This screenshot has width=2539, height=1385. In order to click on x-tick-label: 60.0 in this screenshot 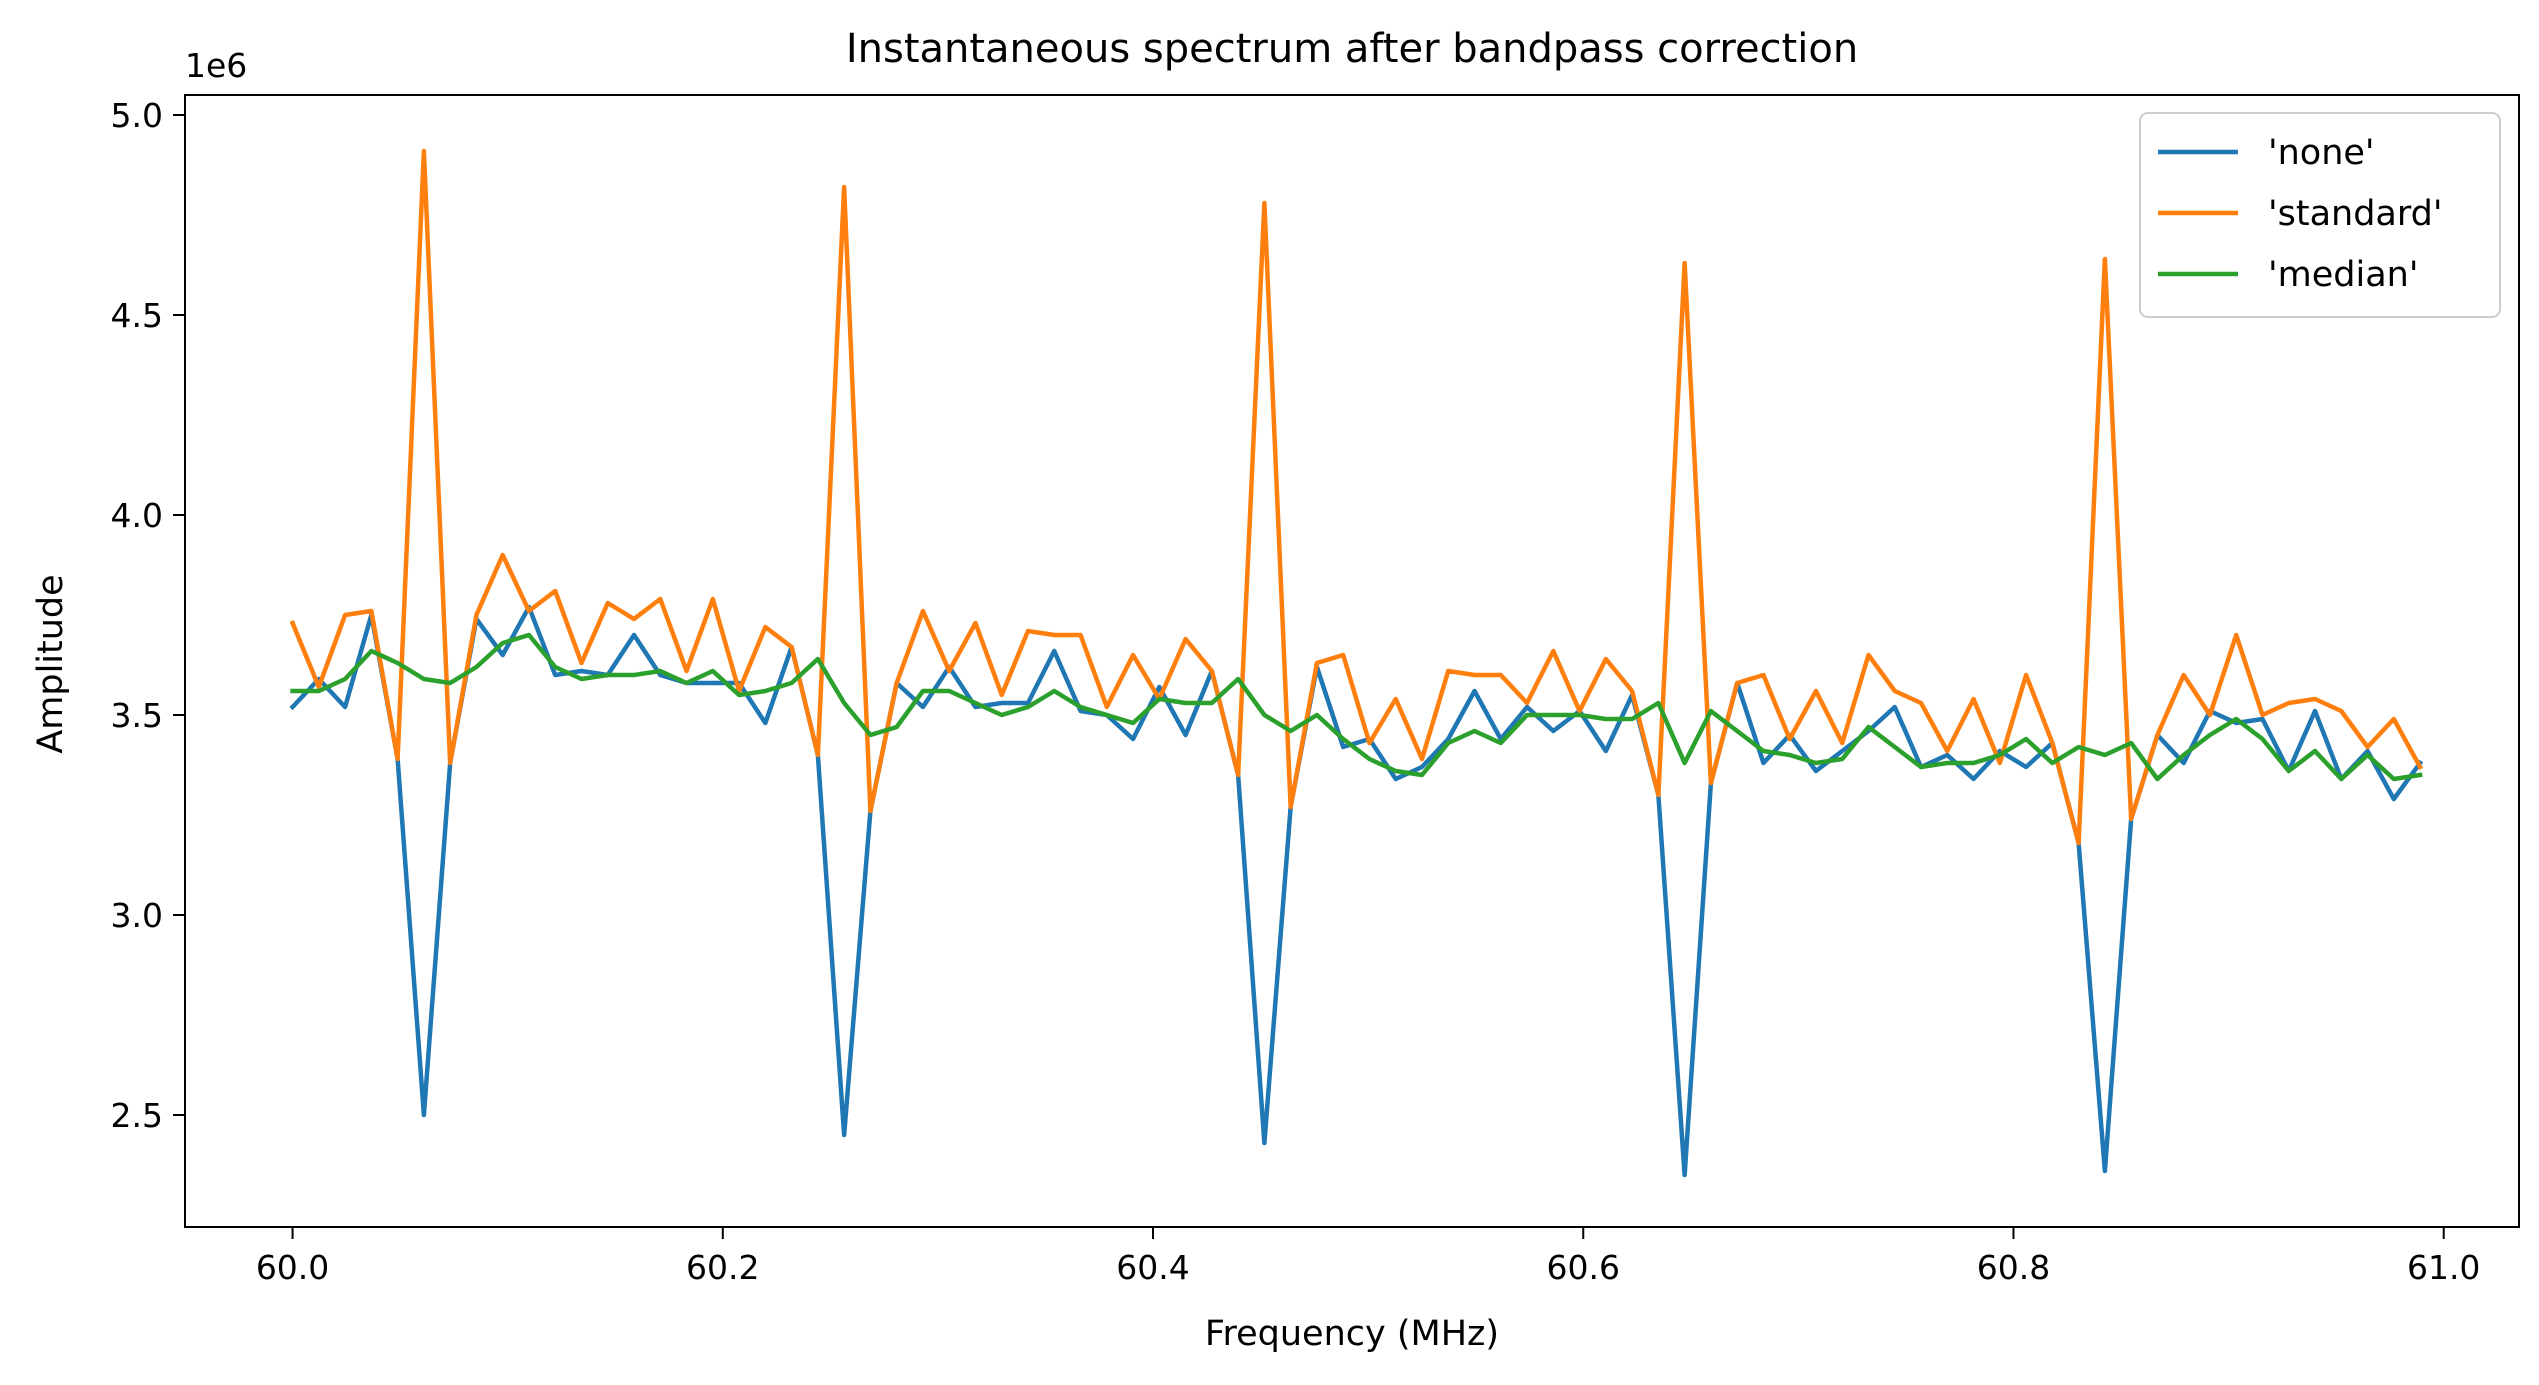, I will do `click(292, 1267)`.